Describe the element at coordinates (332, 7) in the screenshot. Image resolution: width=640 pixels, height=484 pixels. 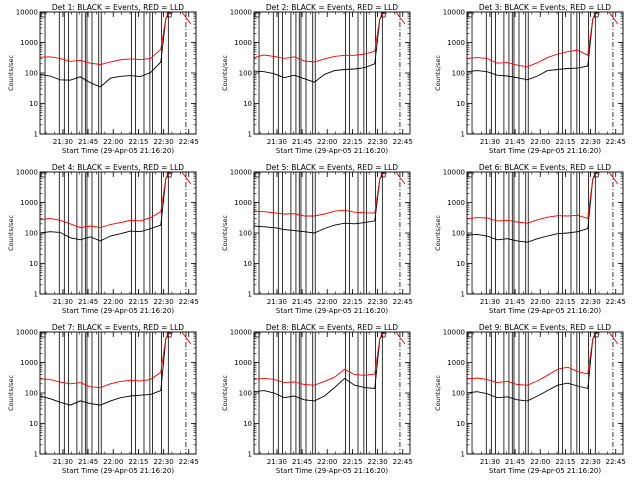
I see `panel-title: Det 2: BLACK = Events, RED = LLD` at that location.